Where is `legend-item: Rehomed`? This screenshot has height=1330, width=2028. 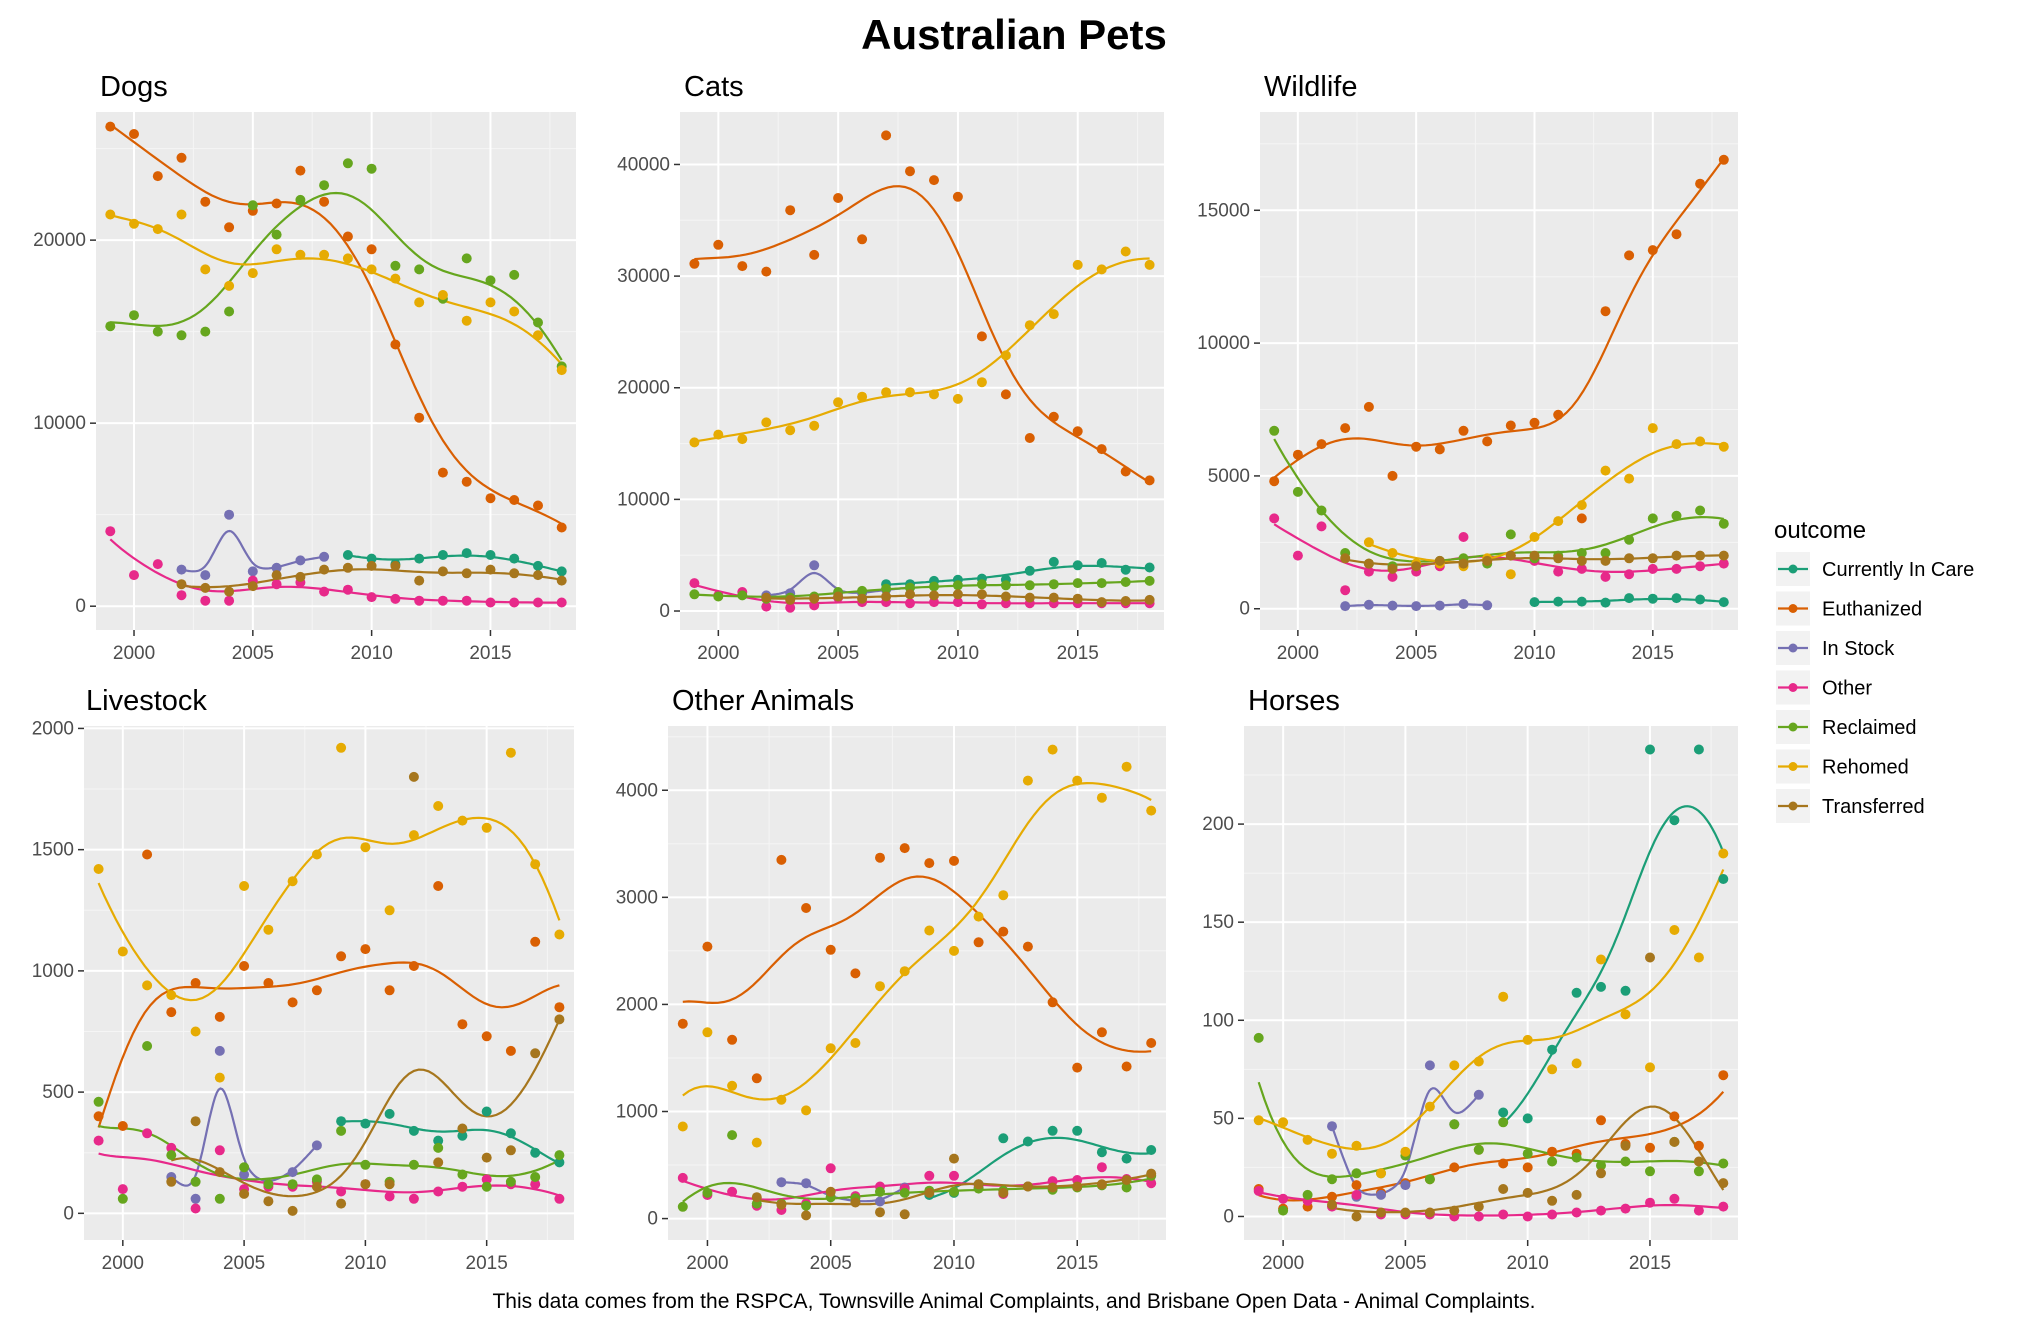 legend-item: Rehomed is located at coordinates (1842, 766).